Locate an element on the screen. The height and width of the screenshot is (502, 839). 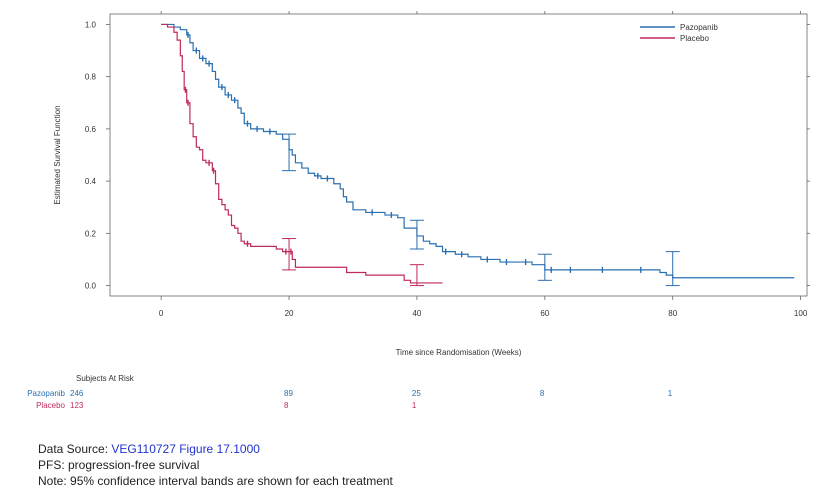
legend-label-pazopanib: Pazopanib is located at coordinates (699, 27).